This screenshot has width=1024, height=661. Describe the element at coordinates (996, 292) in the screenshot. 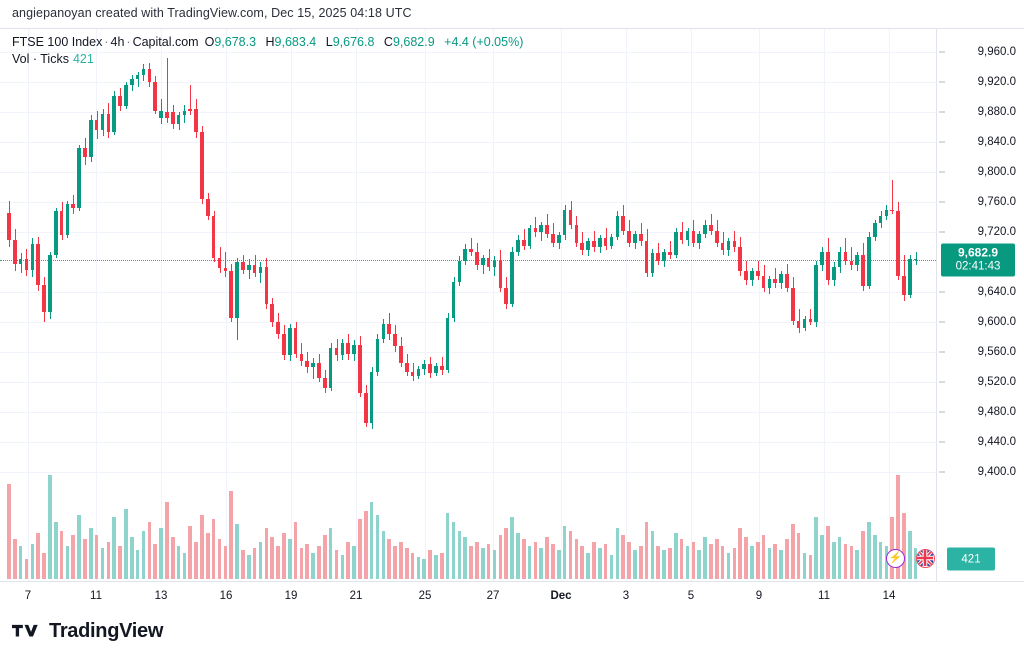

I see `price-tick-label: 9,640.0` at that location.